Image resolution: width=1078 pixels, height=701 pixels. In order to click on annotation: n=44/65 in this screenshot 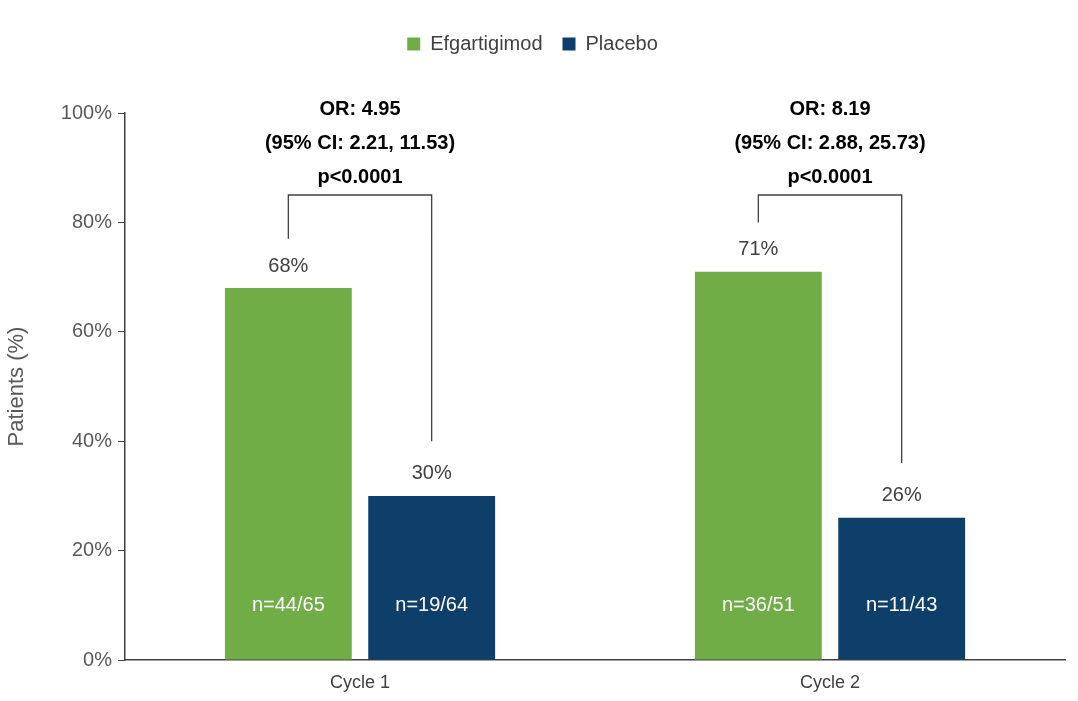, I will do `click(288, 603)`.